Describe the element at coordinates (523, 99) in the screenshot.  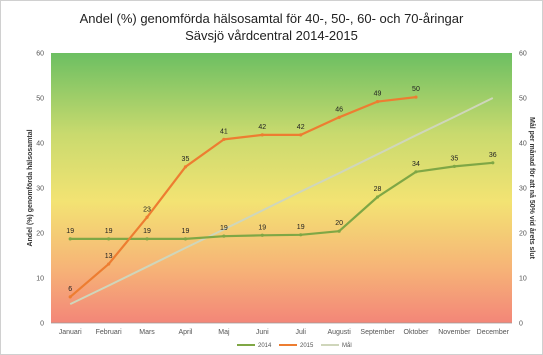
I see `y2-tick-label: 50` at that location.